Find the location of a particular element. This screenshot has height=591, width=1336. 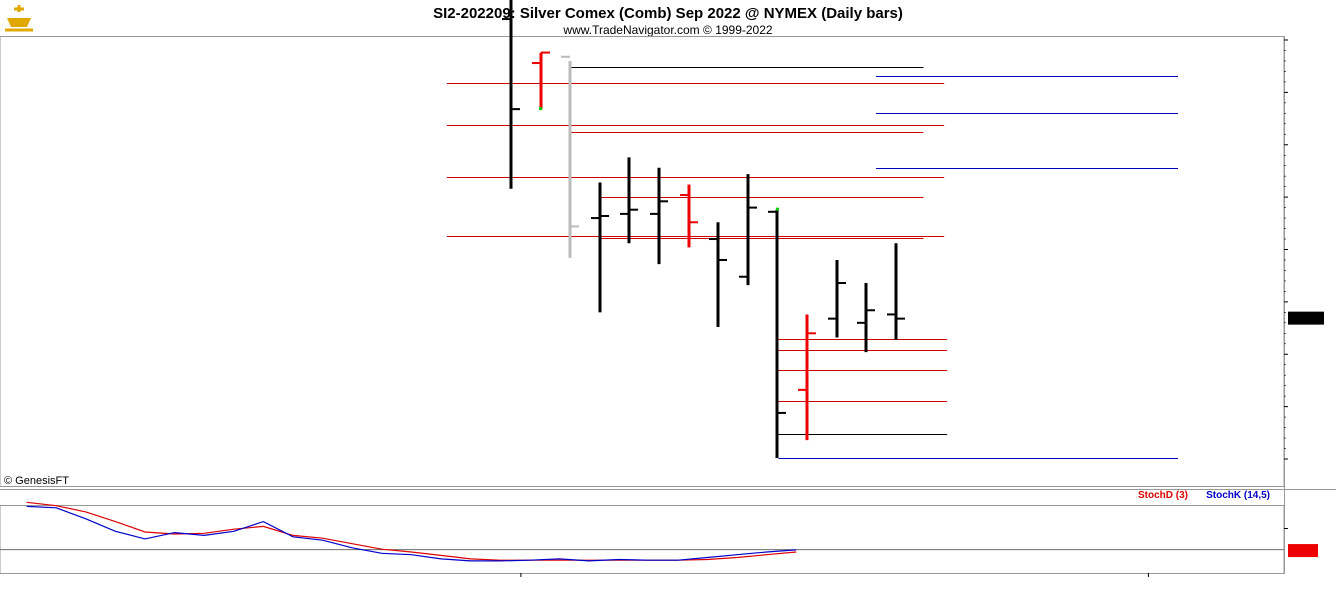

legend-stoch-d: StochD (3) is located at coordinates (1163, 495).